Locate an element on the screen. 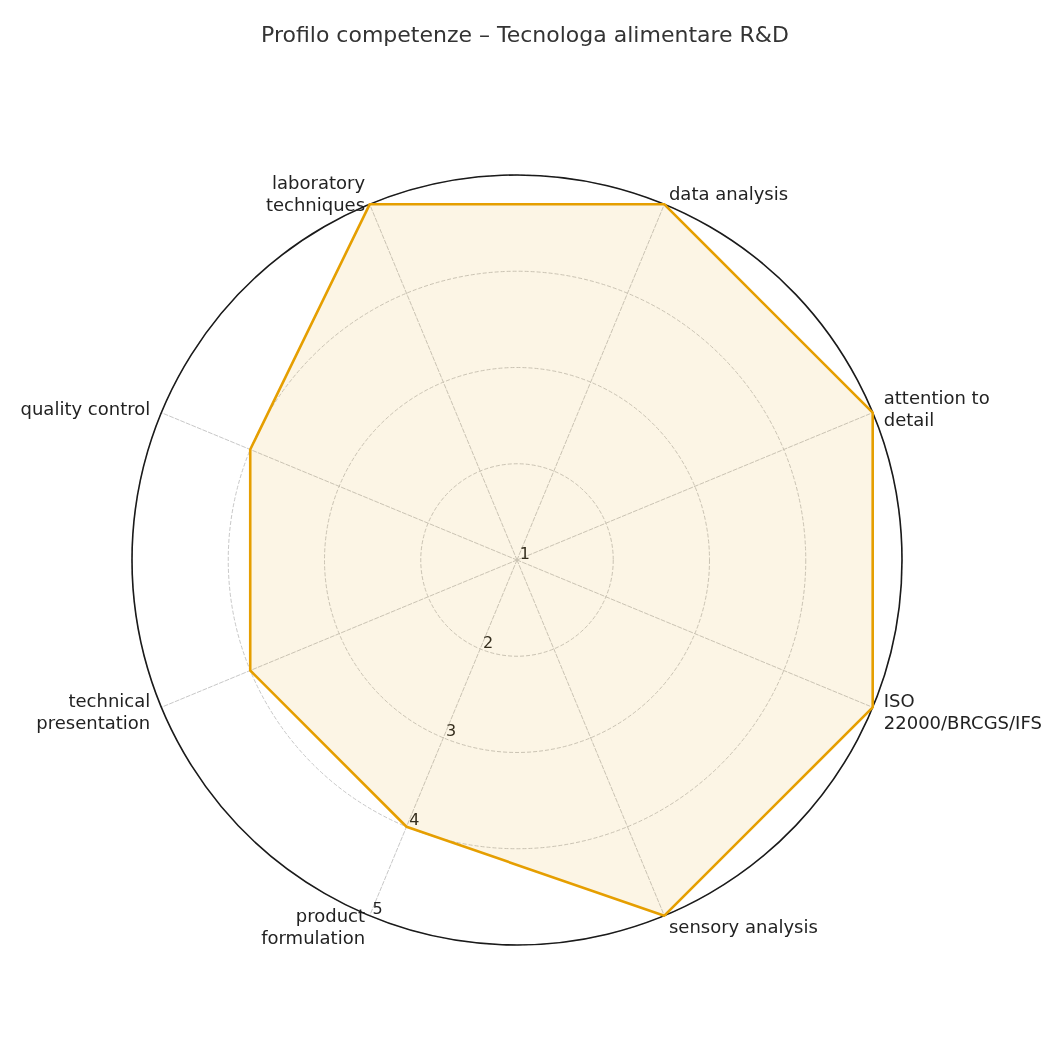  y-tick-label: 5 is located at coordinates (377, 909).